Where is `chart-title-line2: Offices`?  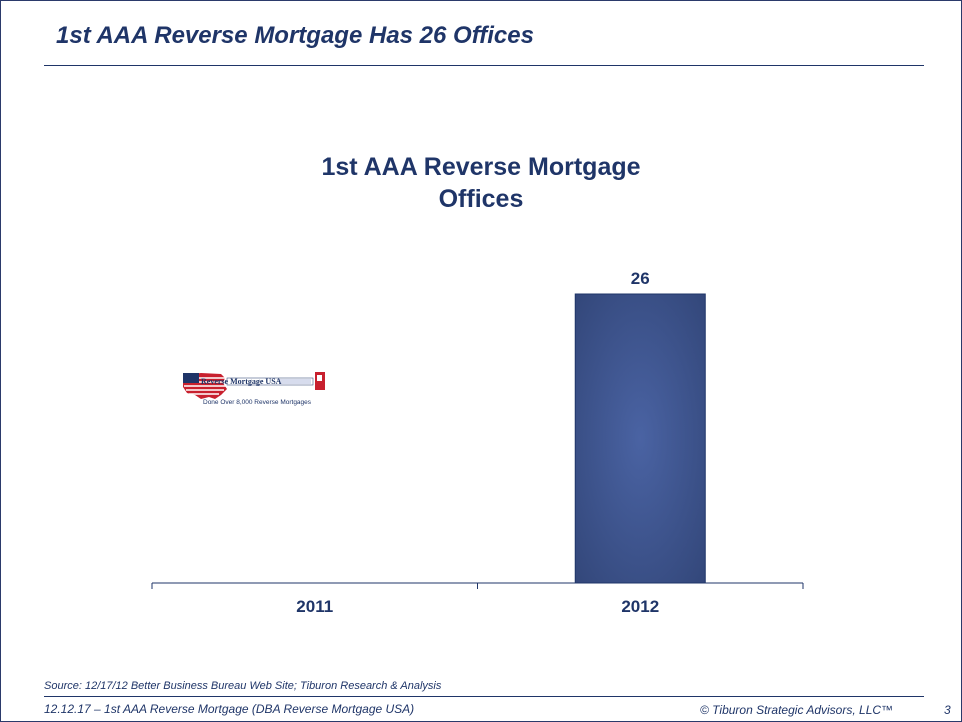 chart-title-line2: Offices is located at coordinates (481, 199).